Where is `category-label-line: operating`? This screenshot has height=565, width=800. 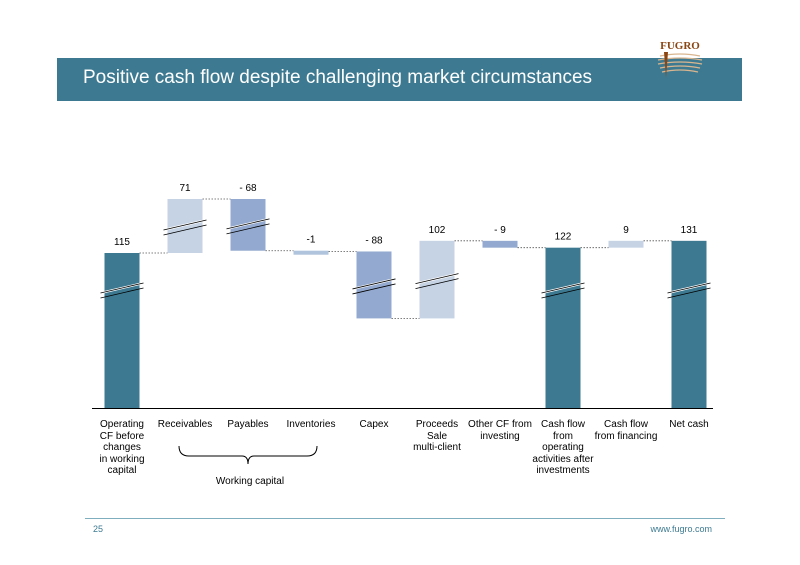 category-label-line: operating is located at coordinates (563, 447).